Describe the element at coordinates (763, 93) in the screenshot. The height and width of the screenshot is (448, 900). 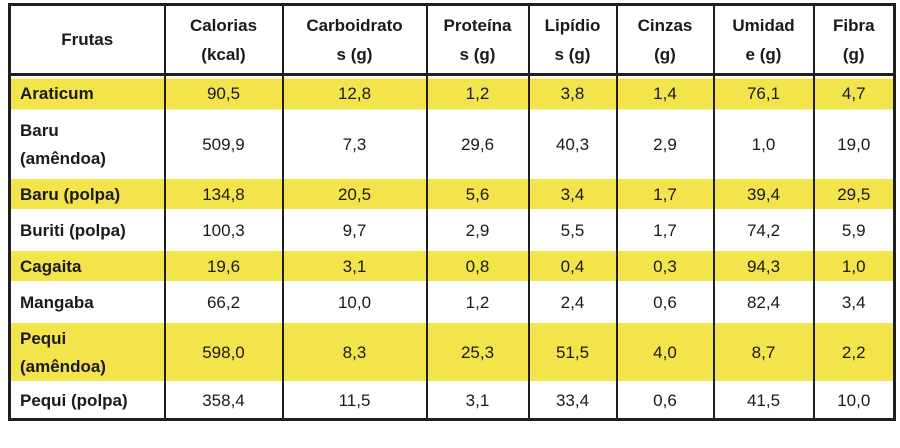
I see `value-cell: 76,1` at that location.